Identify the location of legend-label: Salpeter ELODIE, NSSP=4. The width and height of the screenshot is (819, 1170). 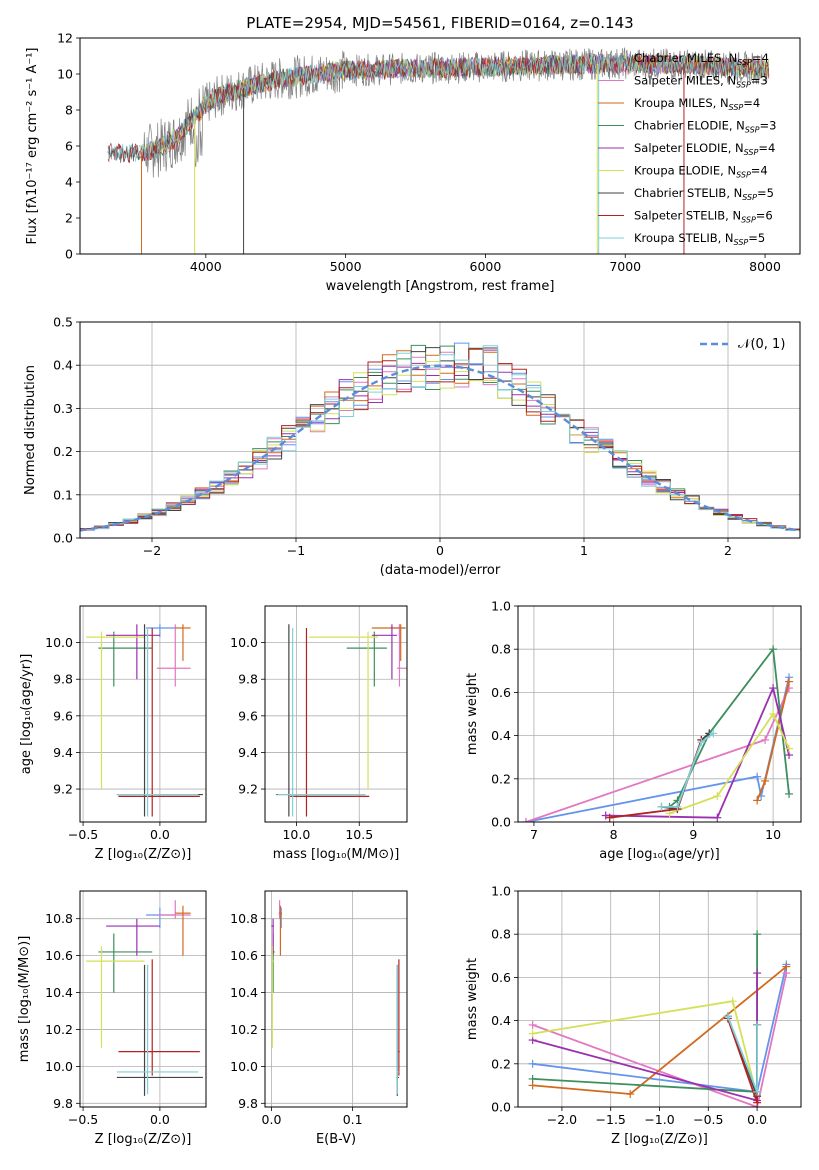
(704, 149).